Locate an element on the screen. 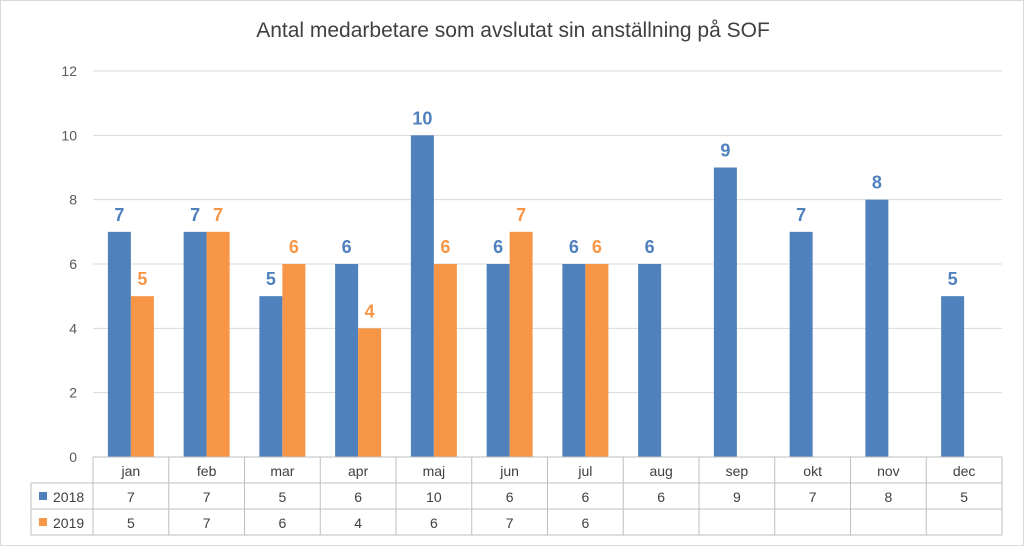  data-label-2018-nov: 8 is located at coordinates (877, 183).